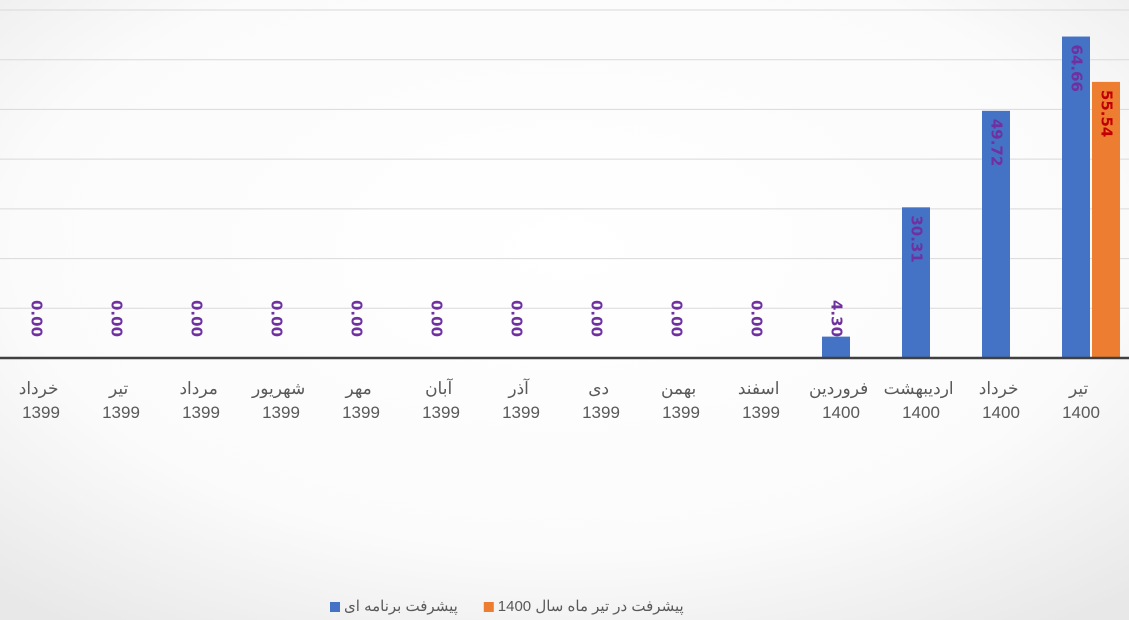 Image resolution: width=1129 pixels, height=620 pixels. Describe the element at coordinates (917, 238) in the screenshot. I see `value-label: 30.31` at that location.